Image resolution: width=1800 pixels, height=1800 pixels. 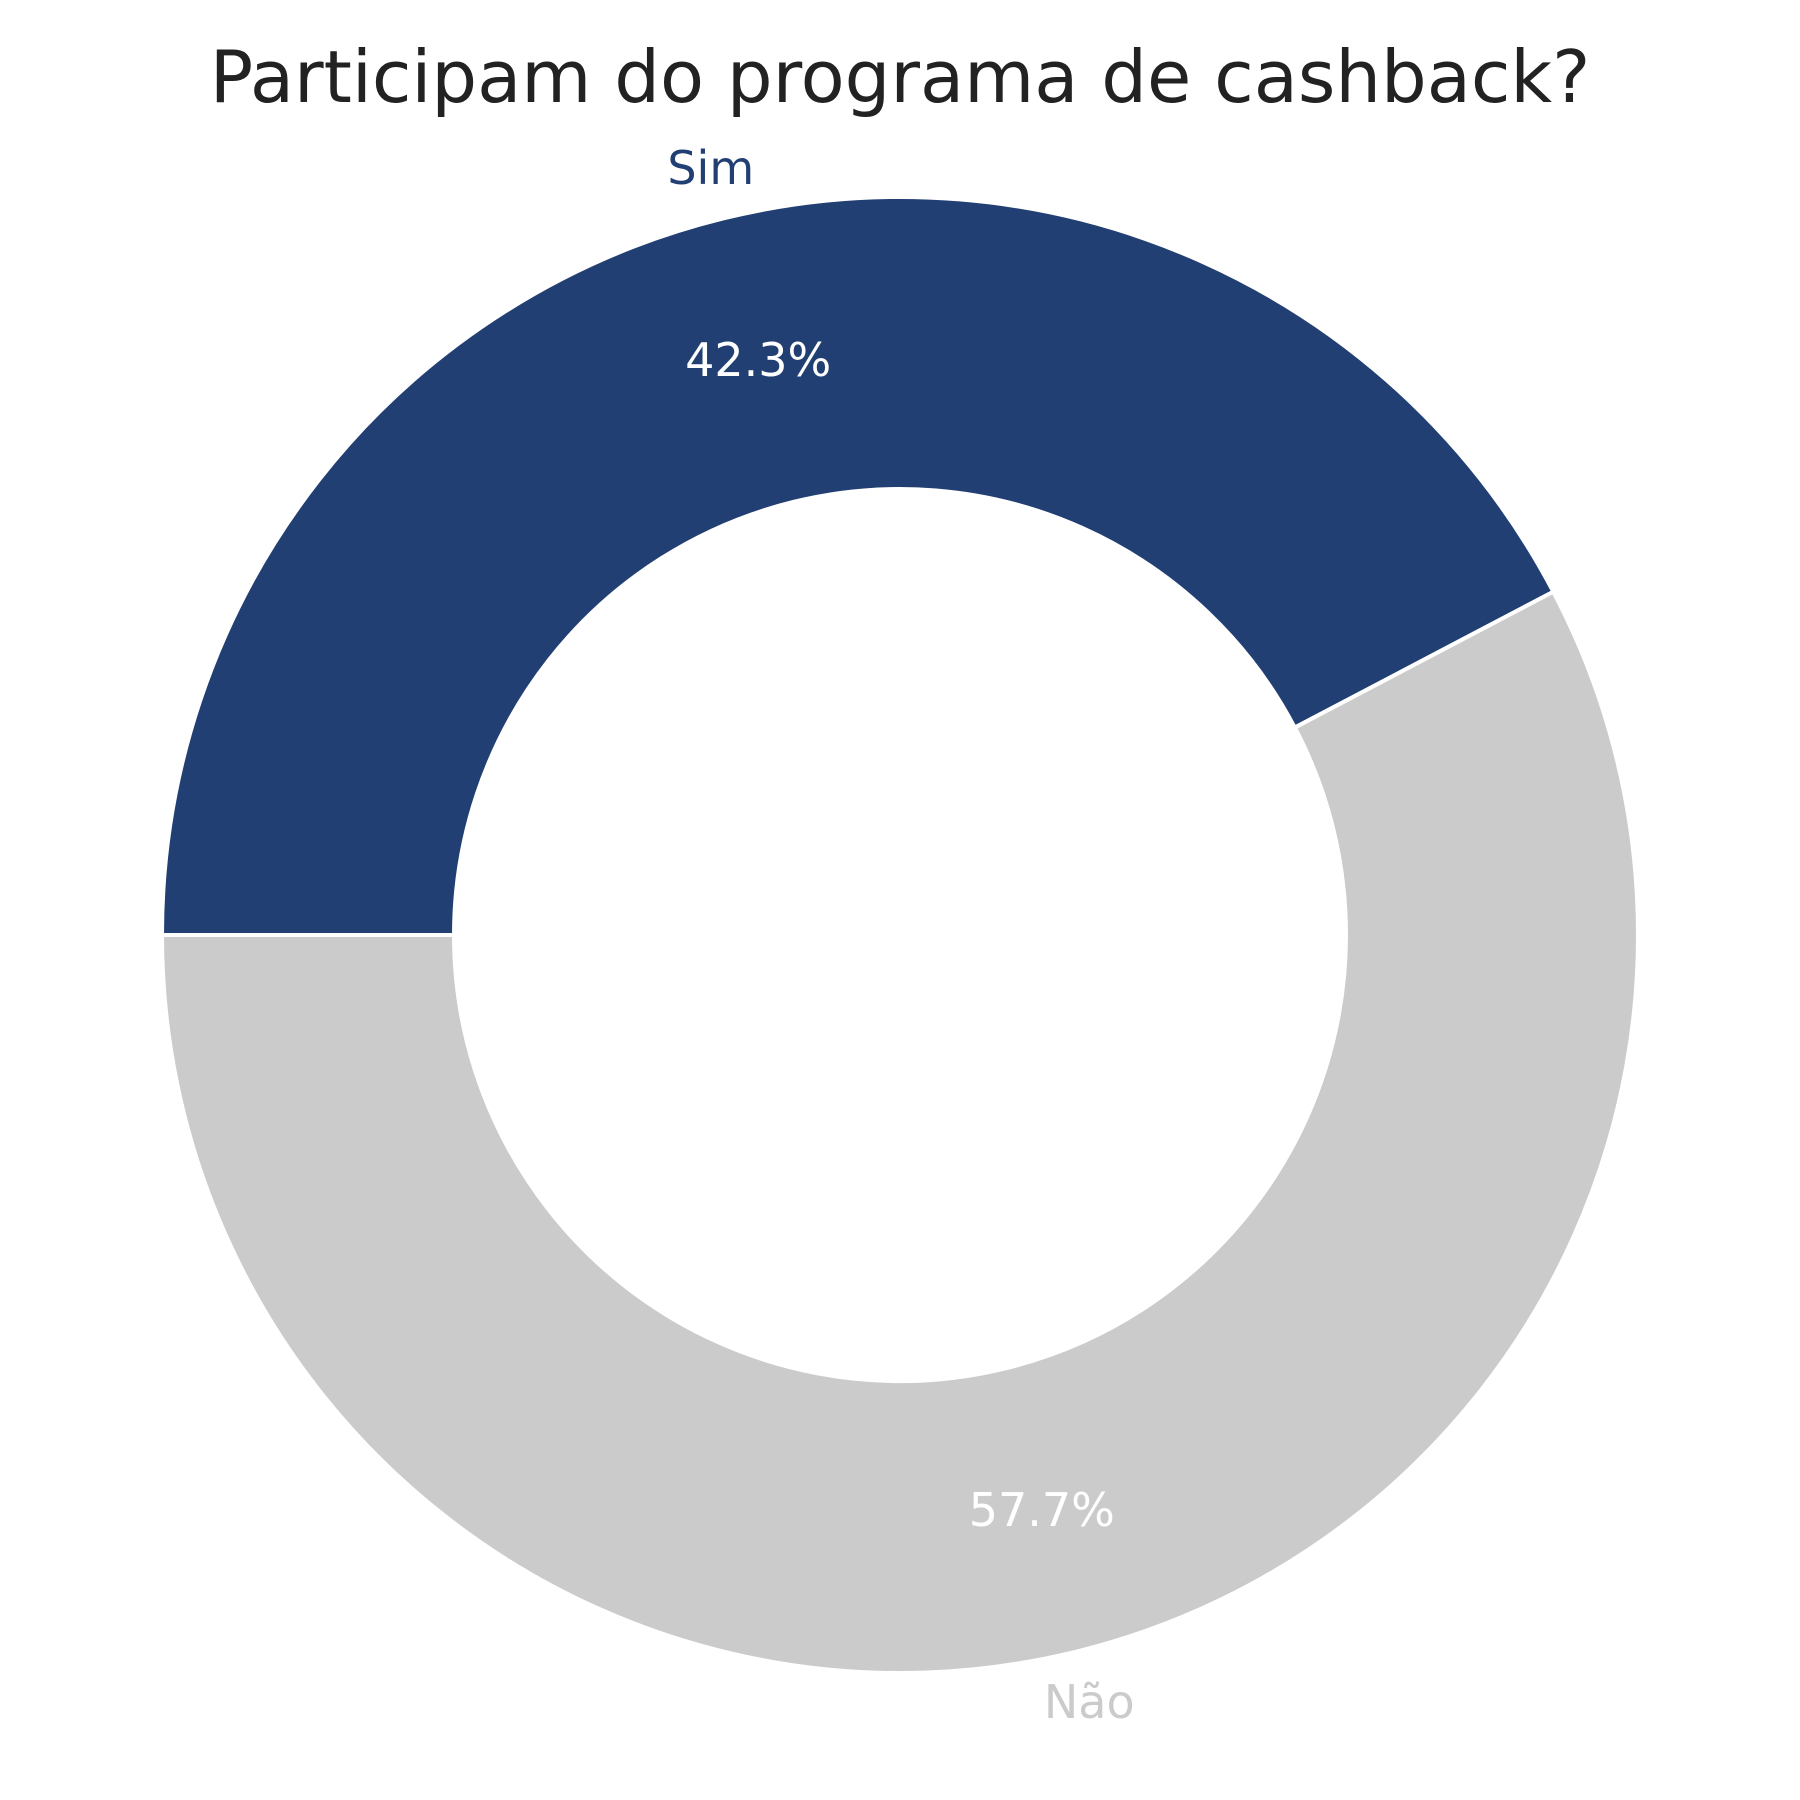 I want to click on slice-category-label: Sim, so click(x=710, y=168).